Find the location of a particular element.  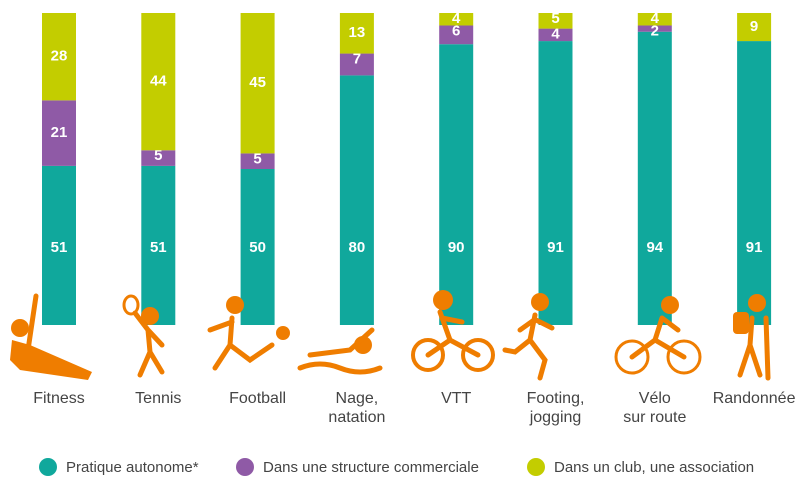

value-label: 28 is located at coordinates (59, 56).